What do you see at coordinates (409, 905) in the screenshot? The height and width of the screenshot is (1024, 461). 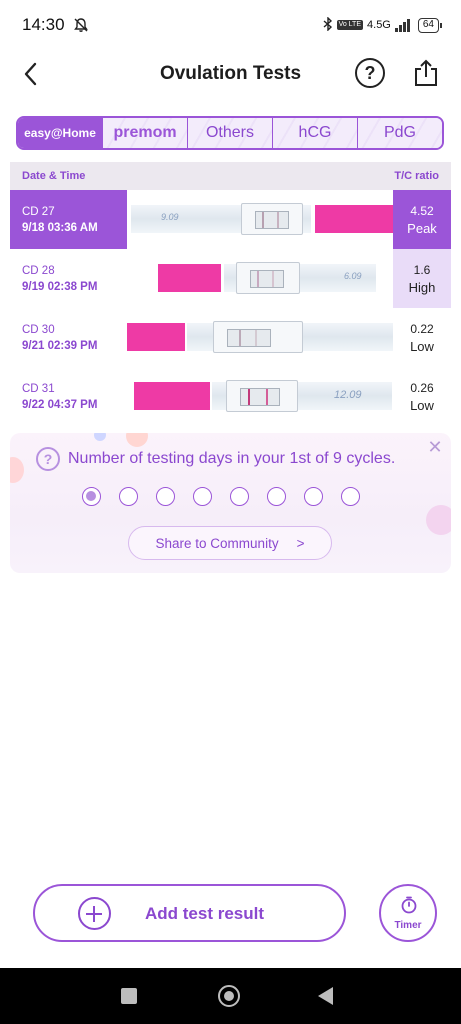 I see `stopwatch-icon` at bounding box center [409, 905].